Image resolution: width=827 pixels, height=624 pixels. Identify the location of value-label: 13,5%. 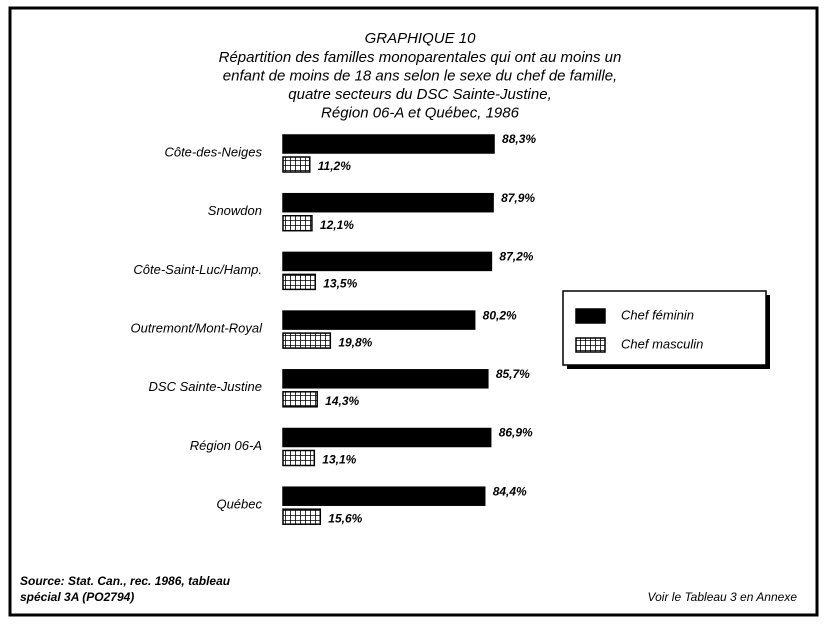
(340, 284).